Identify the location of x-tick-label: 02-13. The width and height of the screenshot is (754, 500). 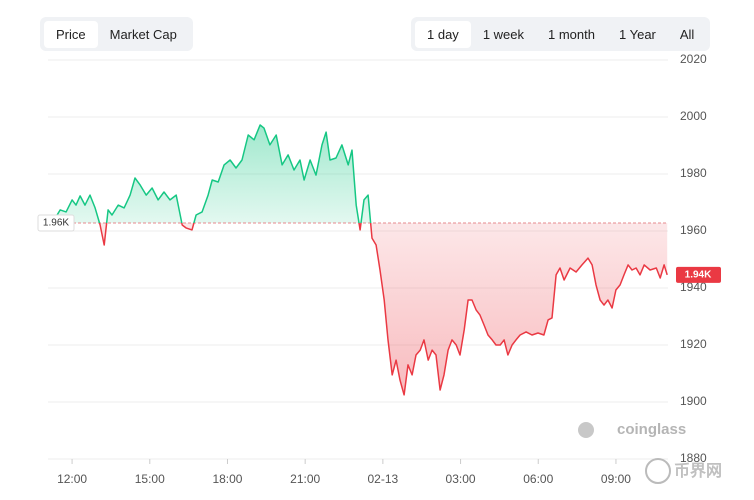
(383, 479).